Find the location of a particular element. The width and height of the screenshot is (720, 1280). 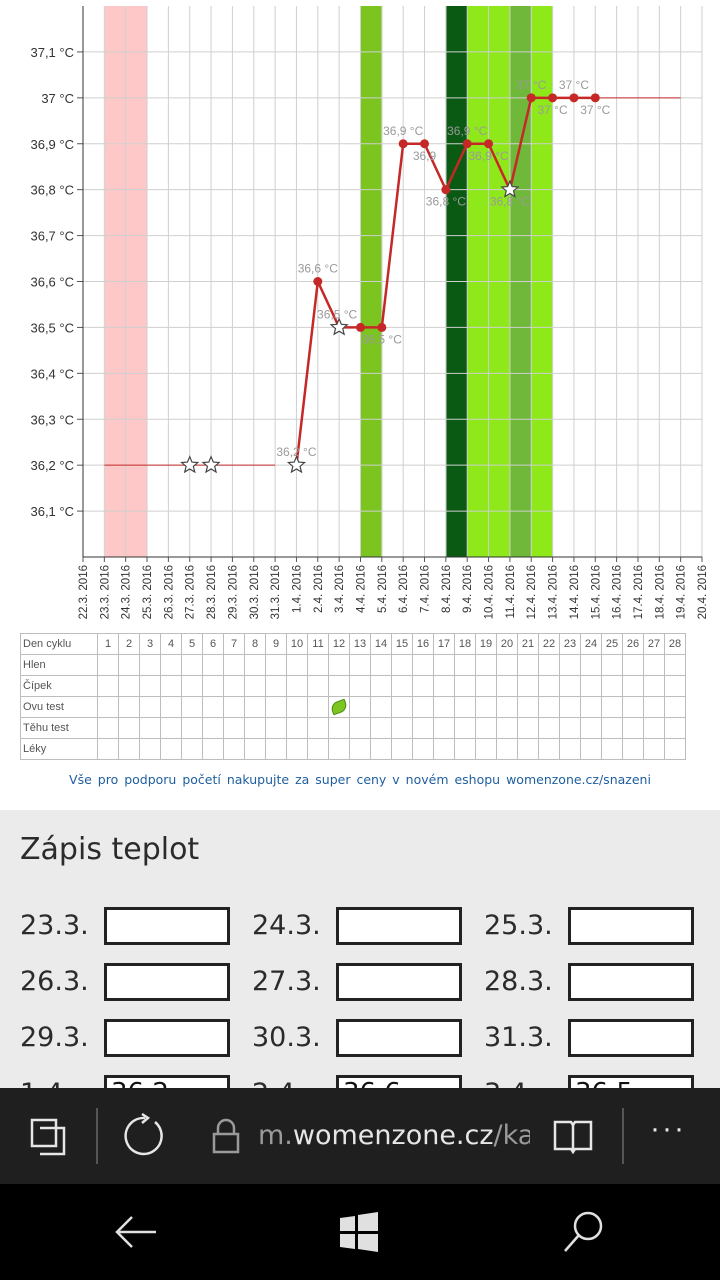

windows-icon is located at coordinates (359, 1232).